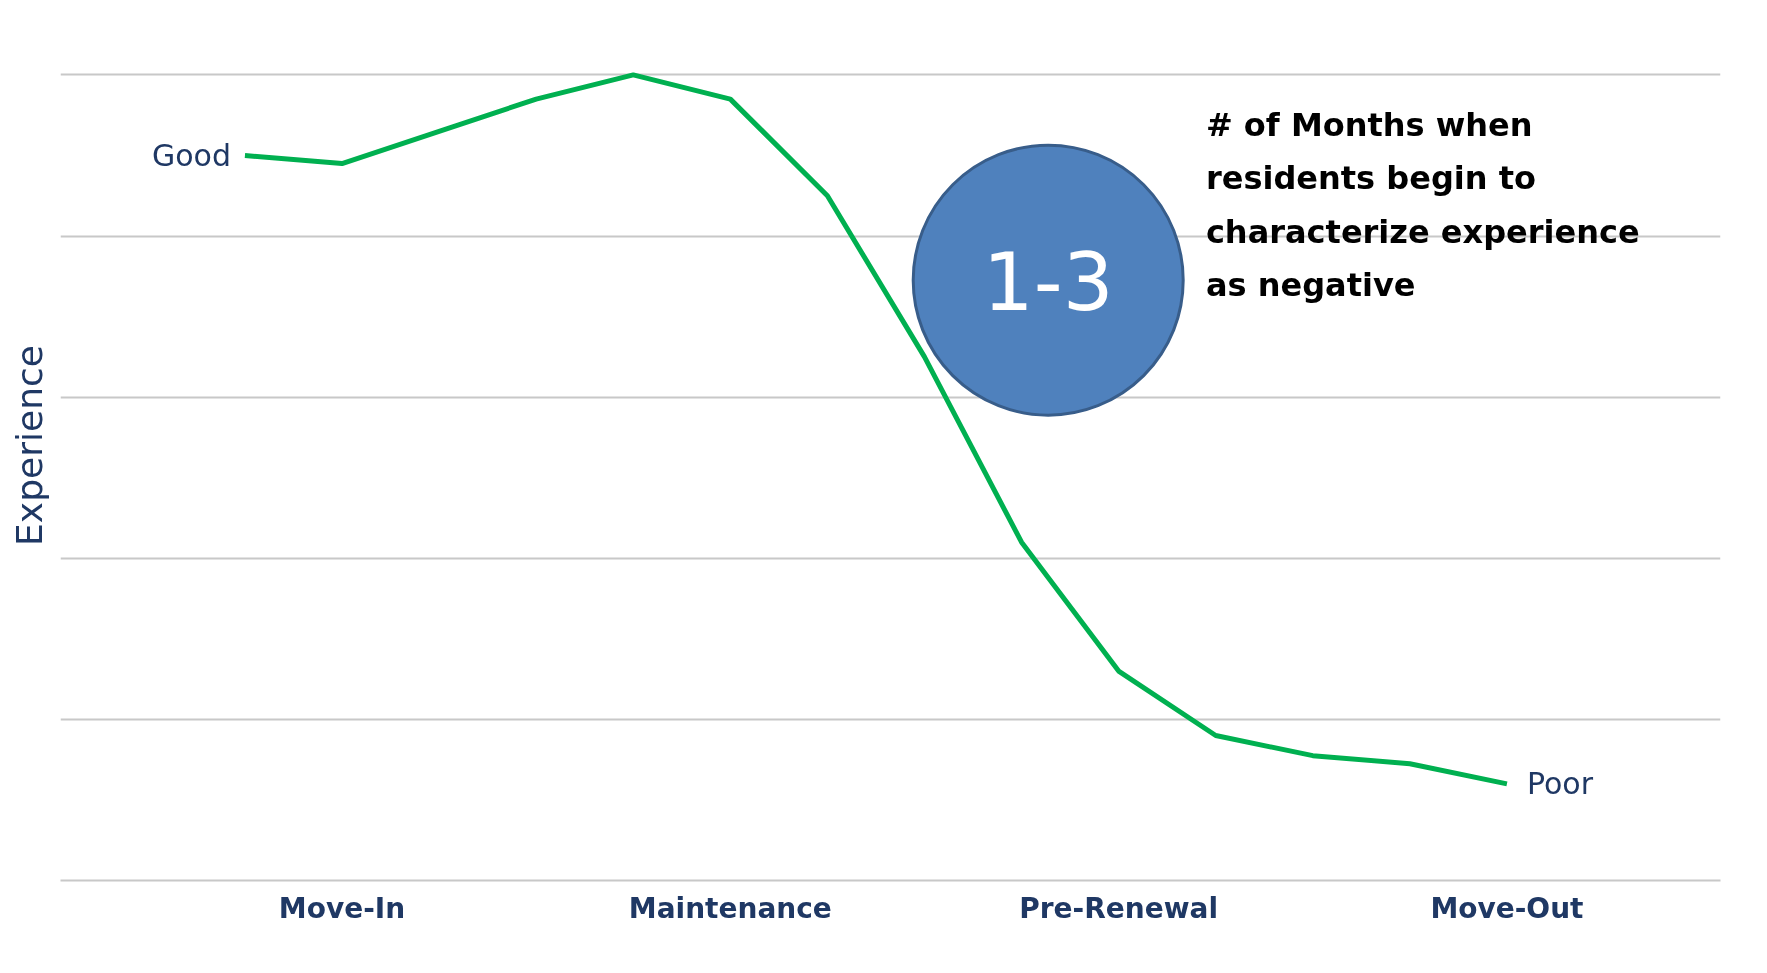 This screenshot has height=973, width=1767. Describe the element at coordinates (1119, 908) in the screenshot. I see `x-tick-label: Pre-Renewal` at that location.